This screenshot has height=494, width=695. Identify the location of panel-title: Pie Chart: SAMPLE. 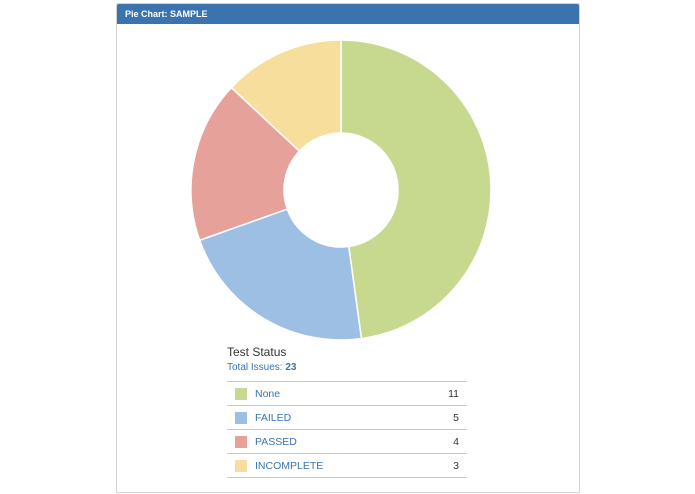
(348, 14).